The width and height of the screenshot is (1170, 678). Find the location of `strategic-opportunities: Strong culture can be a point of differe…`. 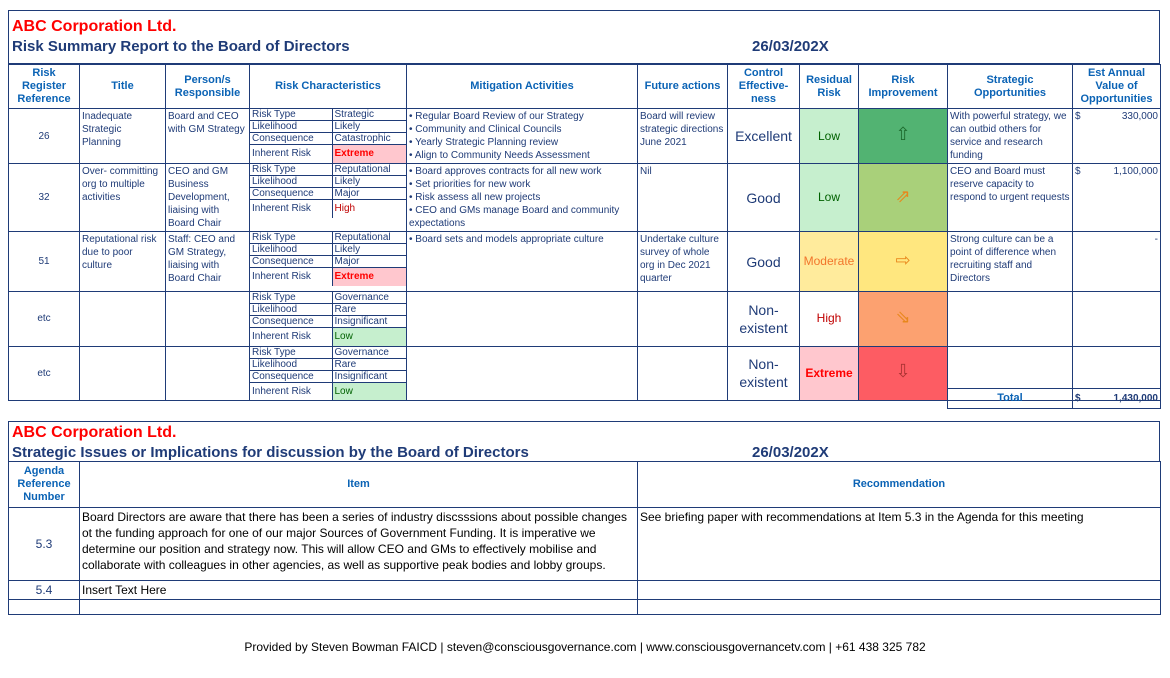

strategic-opportunities: Strong culture can be a point of differe… is located at coordinates (1010, 261).